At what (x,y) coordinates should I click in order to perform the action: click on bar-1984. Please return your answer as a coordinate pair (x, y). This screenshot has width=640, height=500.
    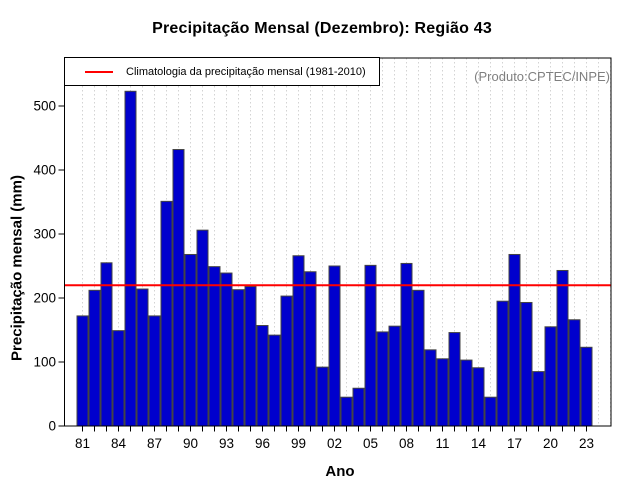
    Looking at the image, I should click on (118, 378).